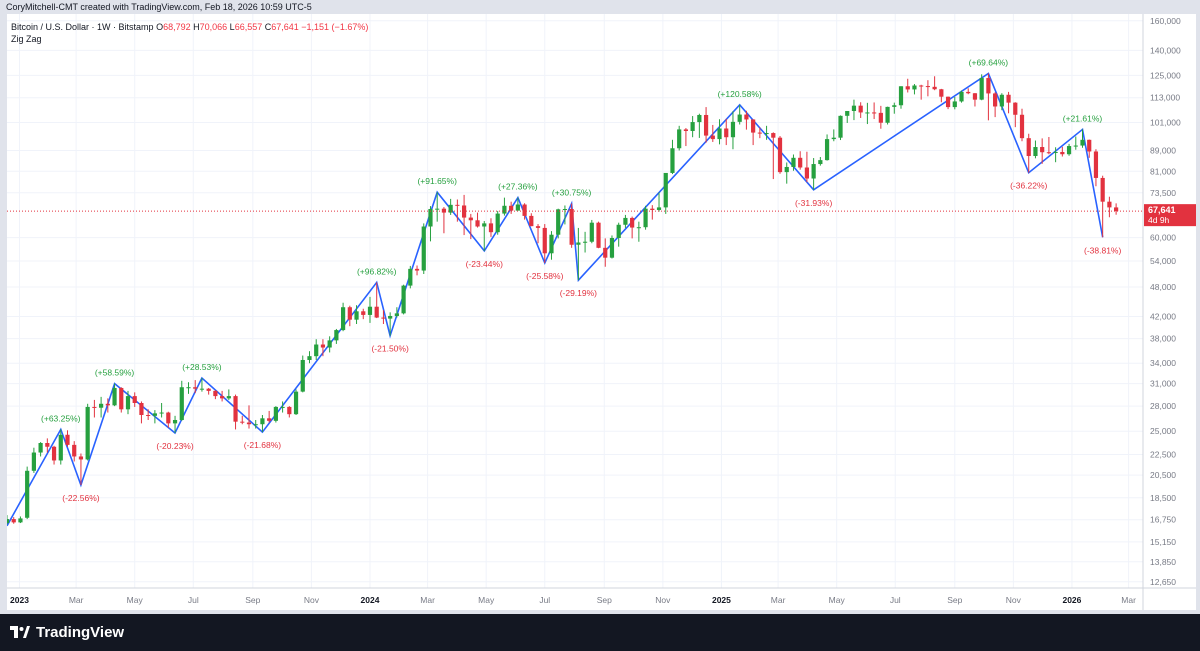 Image resolution: width=1200 pixels, height=651 pixels. I want to click on change-value: −1,151 (−1.67%), so click(335, 27).